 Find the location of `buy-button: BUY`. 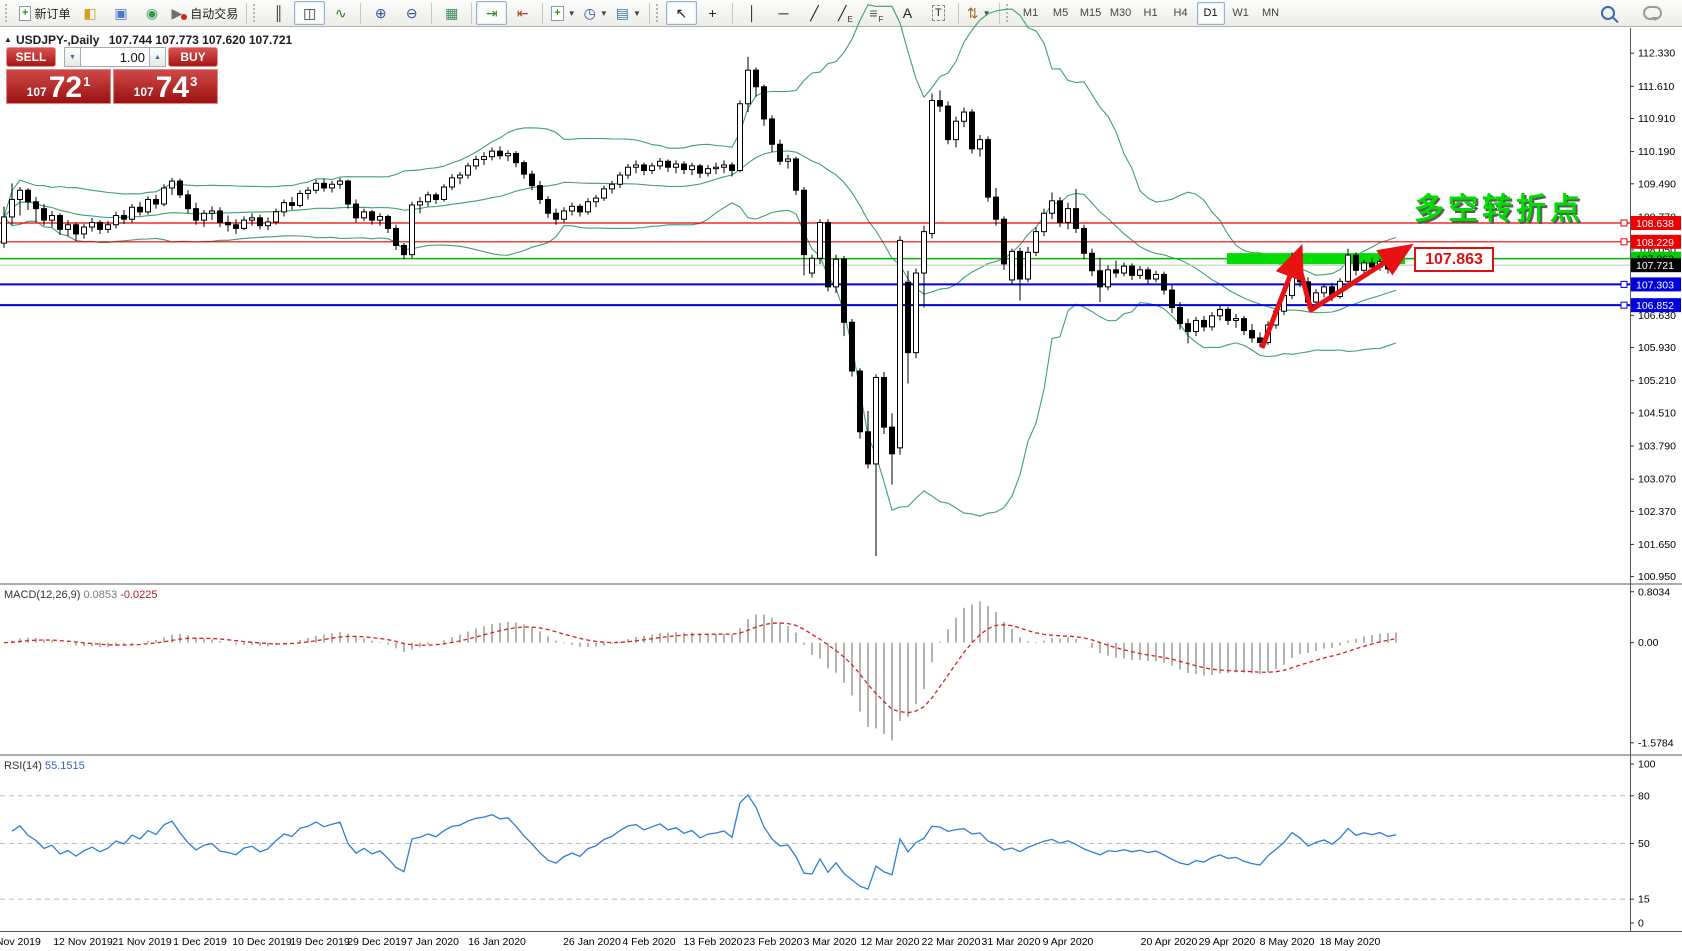

buy-button: BUY is located at coordinates (193, 57).